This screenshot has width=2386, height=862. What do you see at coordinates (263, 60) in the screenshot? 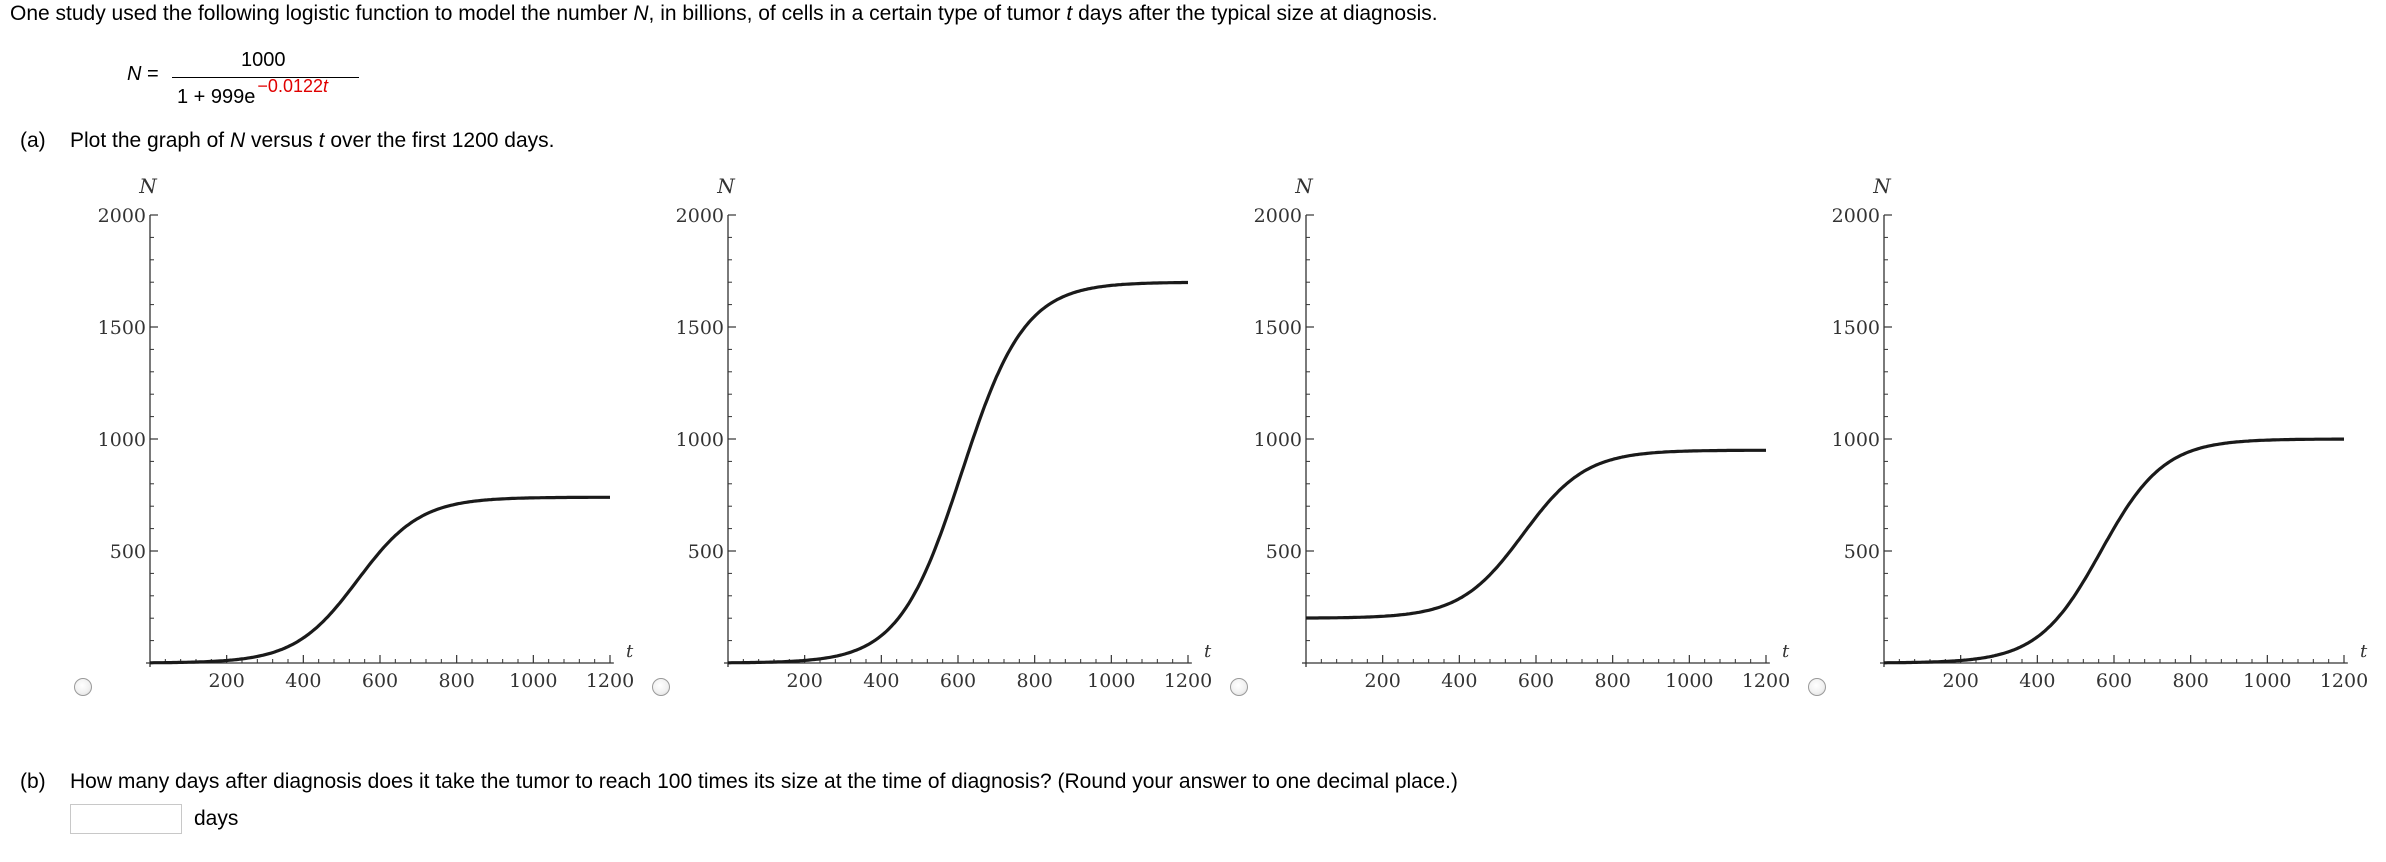
I see `formula-numerator: 1000` at bounding box center [263, 60].